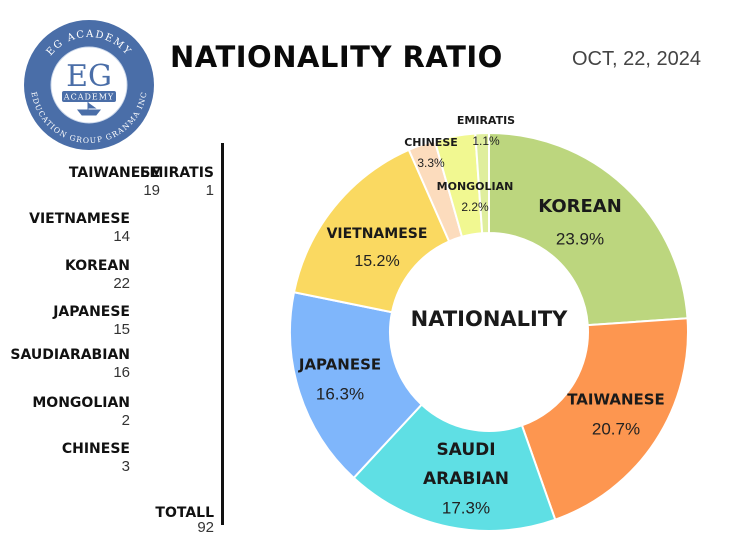 The height and width of the screenshot is (559, 745). What do you see at coordinates (580, 206) in the screenshot?
I see `slice-label-korean: KOREAN` at bounding box center [580, 206].